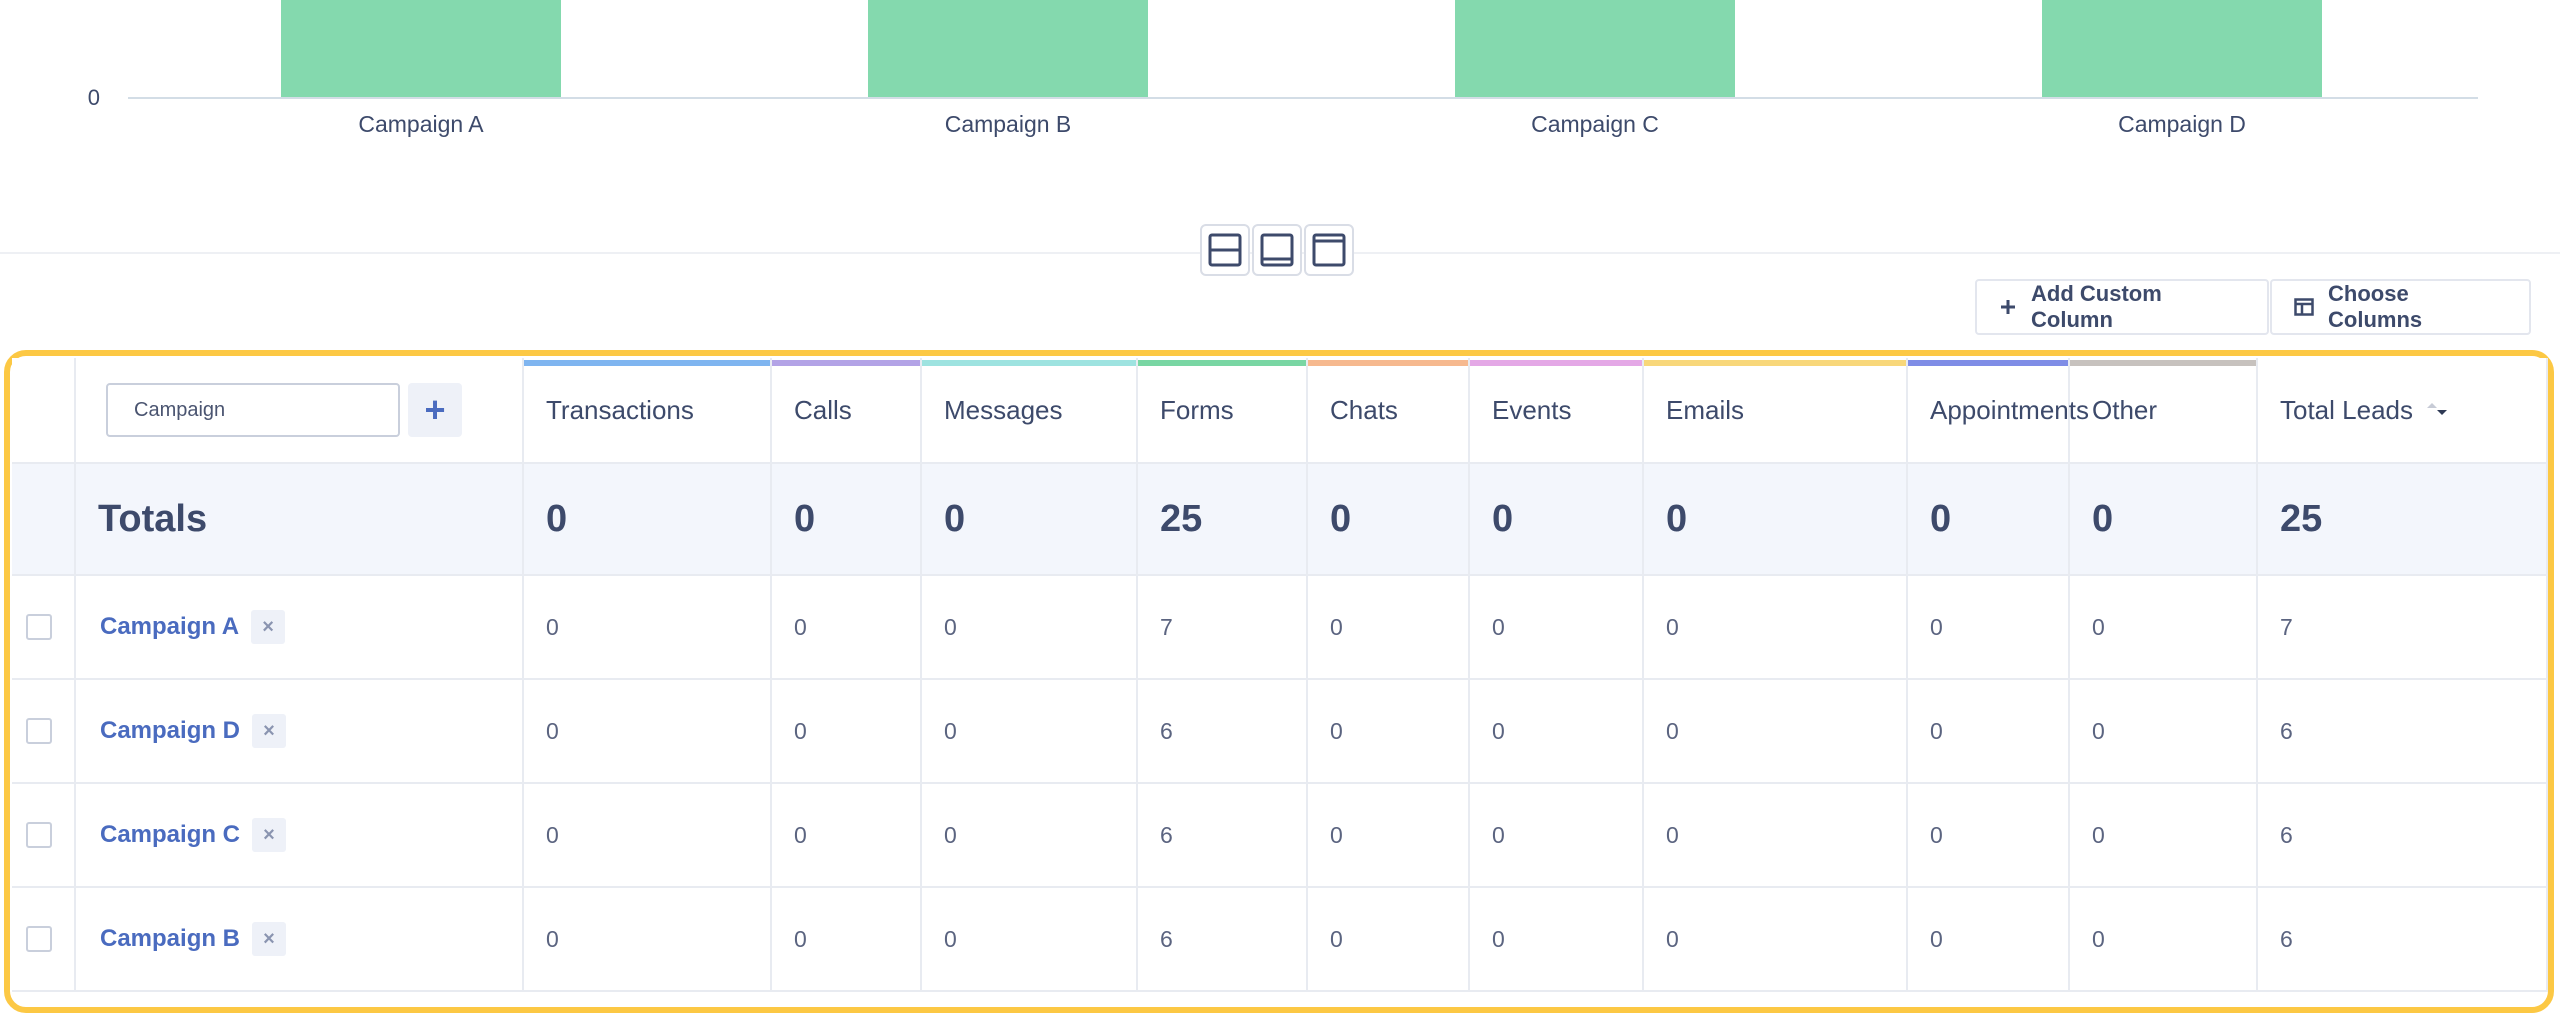 This screenshot has width=2560, height=1020. Describe the element at coordinates (170, 626) in the screenshot. I see `campaign-link: Campaign A` at that location.